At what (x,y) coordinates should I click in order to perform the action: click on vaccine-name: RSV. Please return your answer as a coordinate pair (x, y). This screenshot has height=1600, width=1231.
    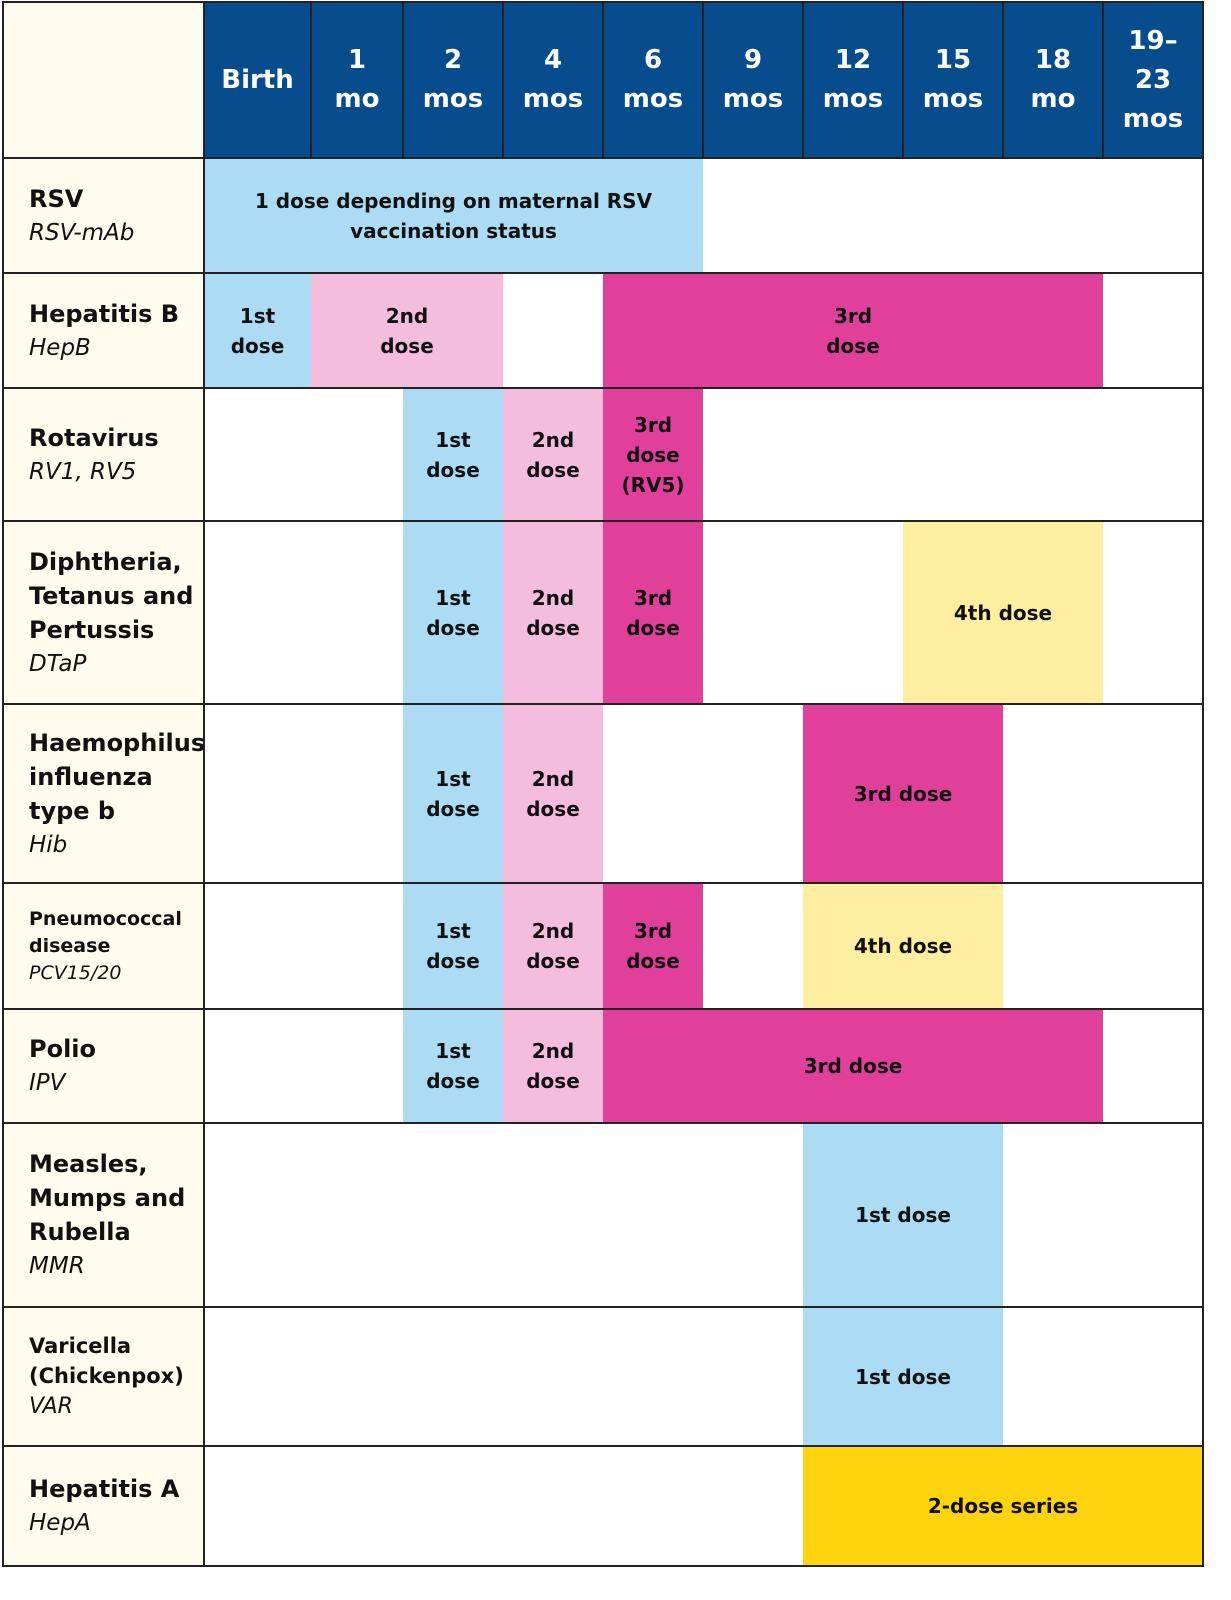
    Looking at the image, I should click on (56, 198).